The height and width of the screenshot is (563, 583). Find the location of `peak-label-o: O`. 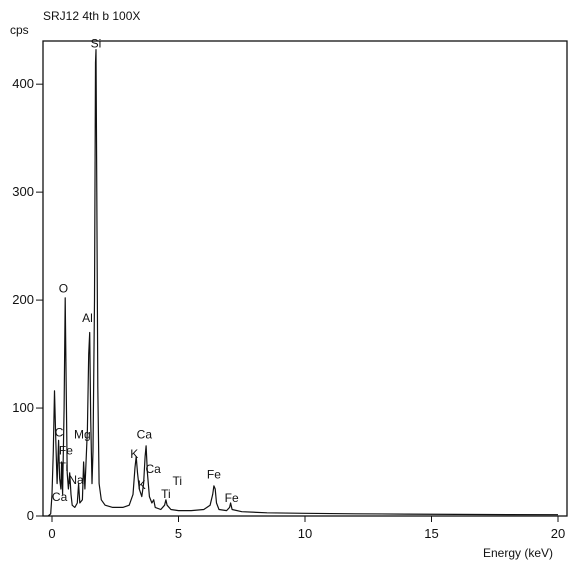

peak-label-o: O is located at coordinates (63, 289).